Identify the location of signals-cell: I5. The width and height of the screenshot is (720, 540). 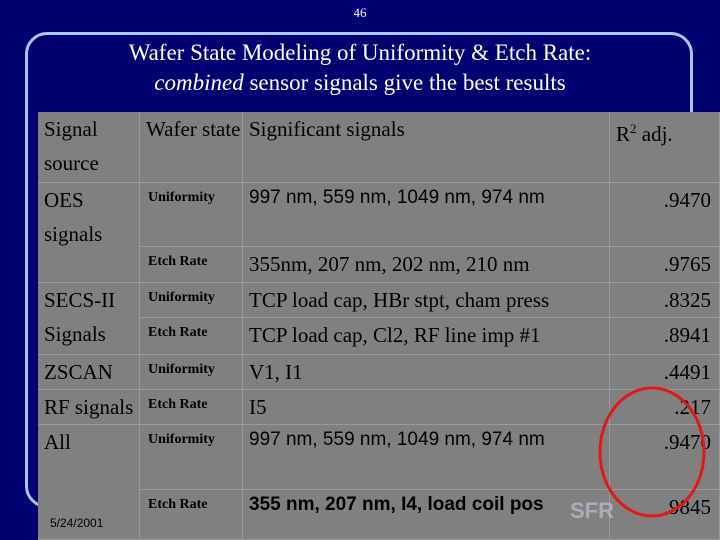
(426, 407).